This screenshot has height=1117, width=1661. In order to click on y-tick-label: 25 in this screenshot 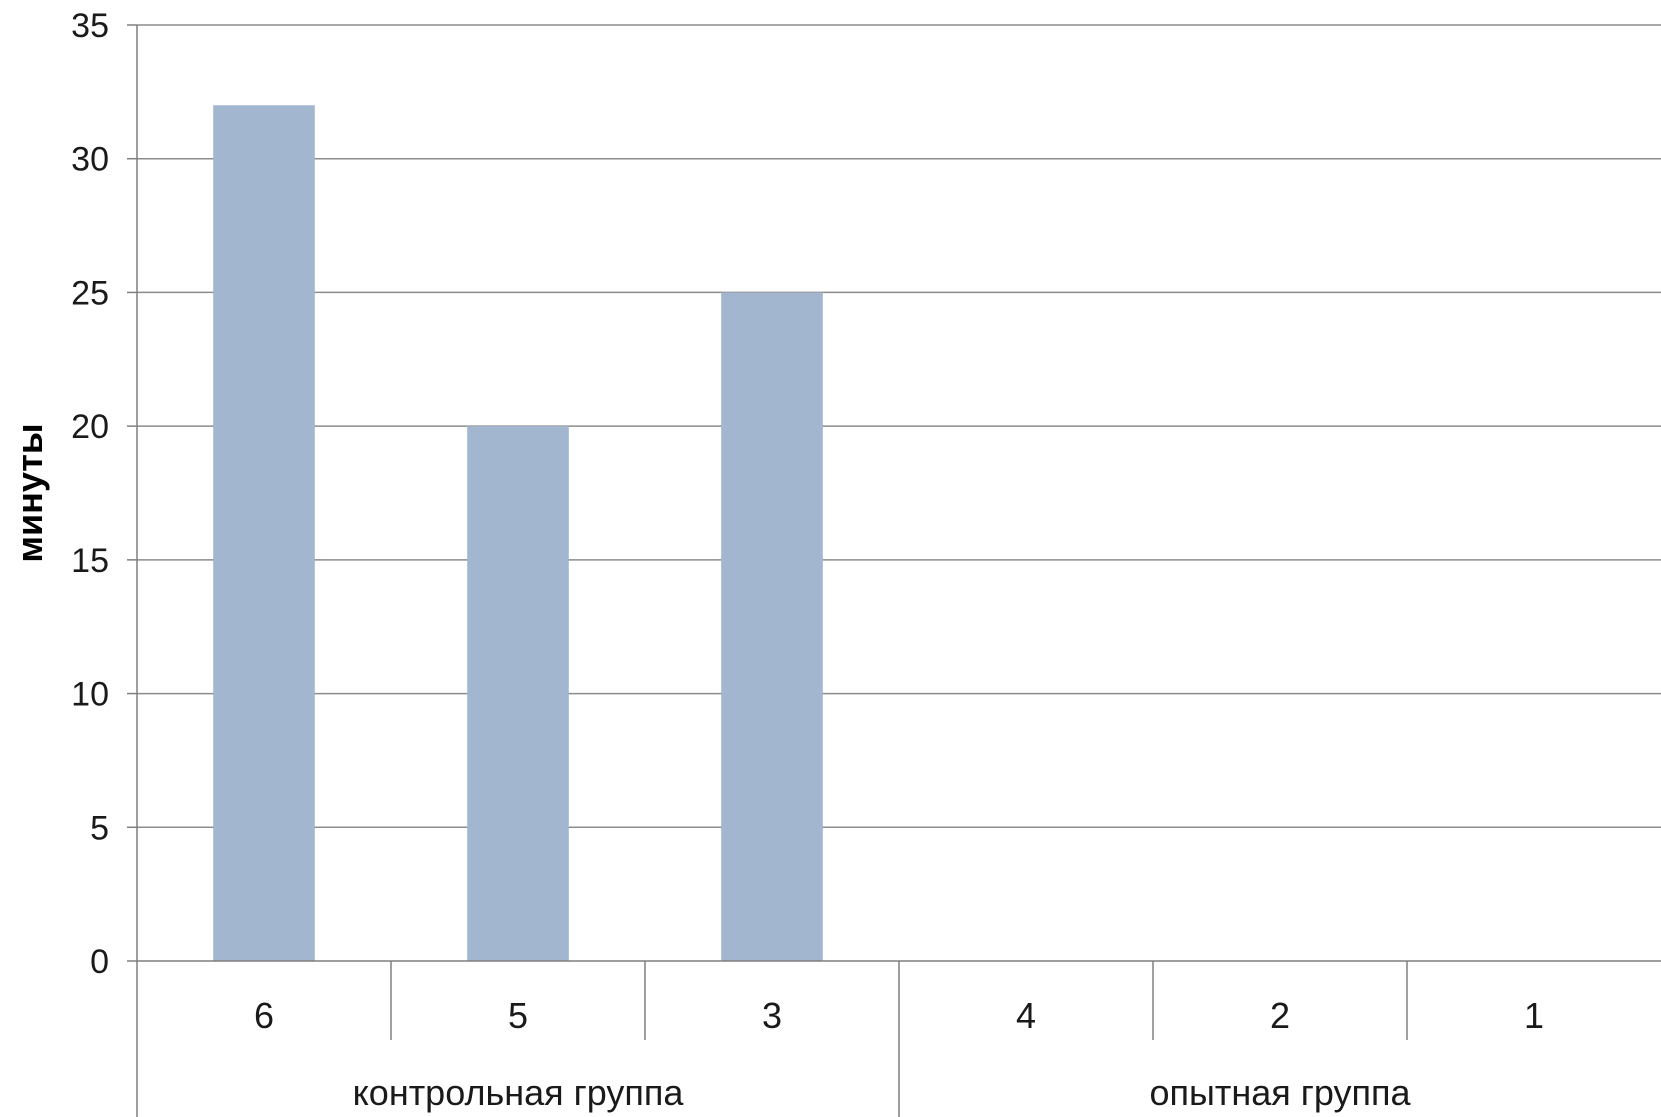, I will do `click(90, 293)`.